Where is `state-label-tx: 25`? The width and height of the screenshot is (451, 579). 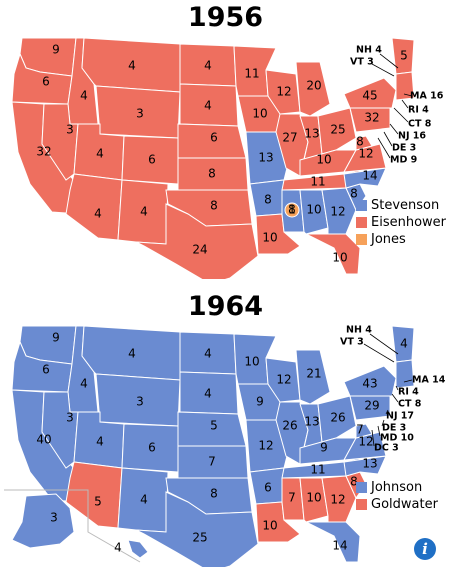
state-label-tx: 25 is located at coordinates (199, 538).